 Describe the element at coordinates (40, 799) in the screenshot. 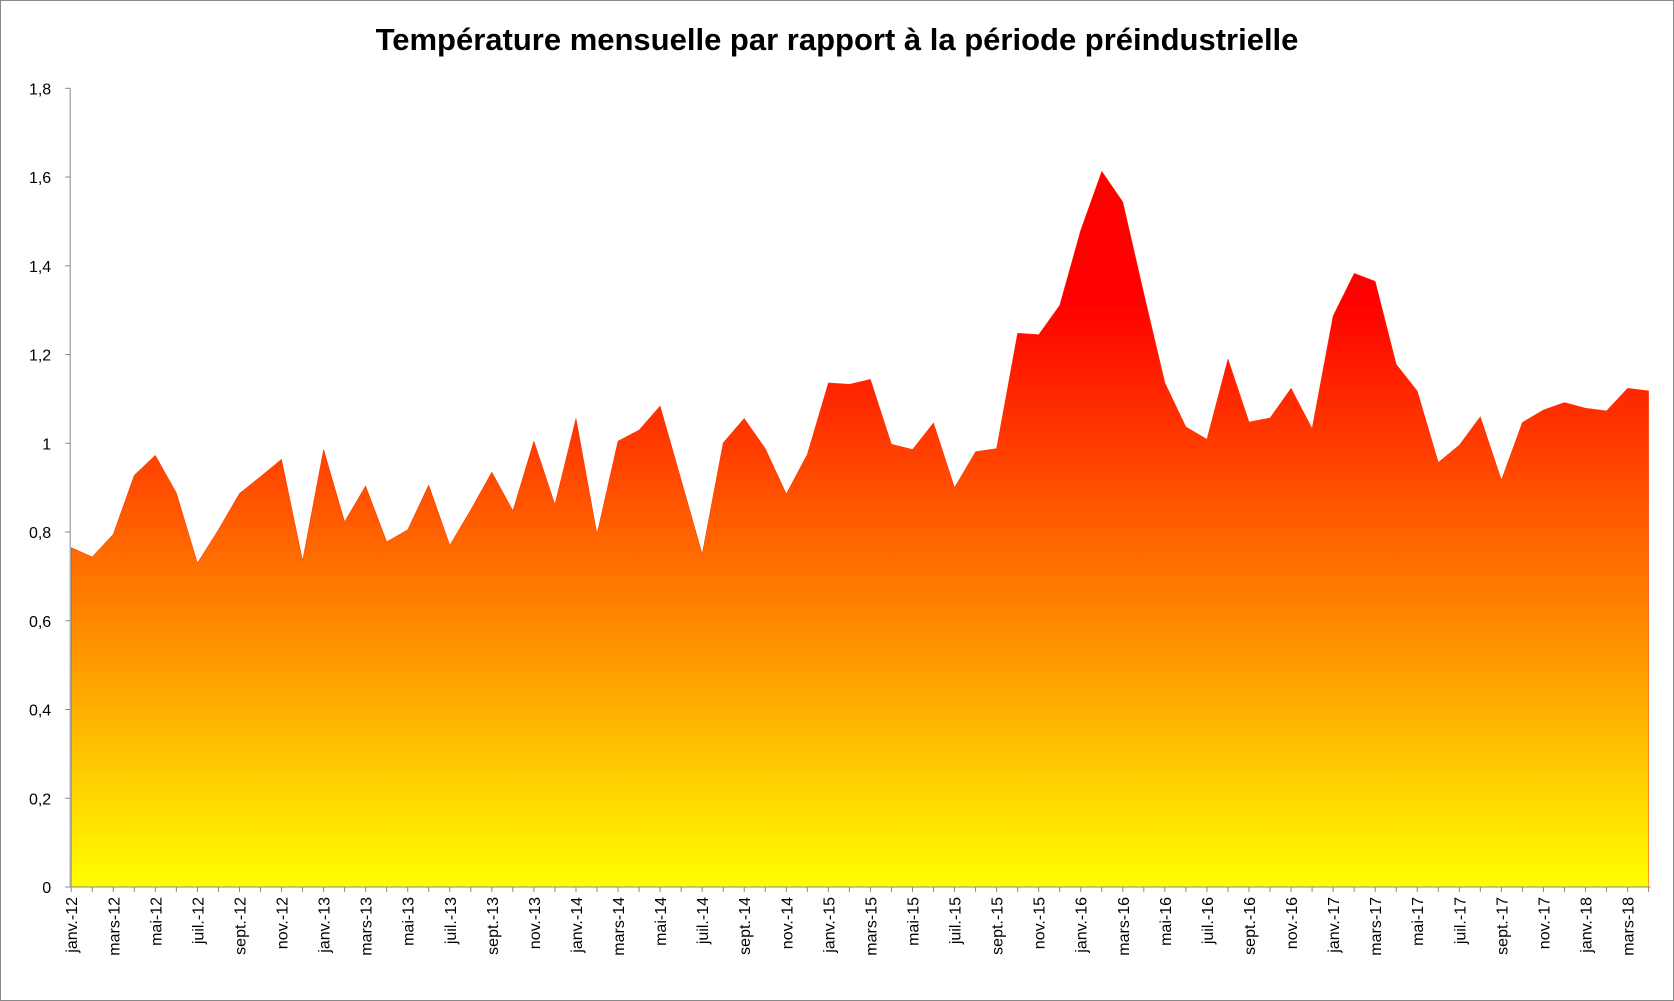

I see `y-tick-label: 0,2` at that location.